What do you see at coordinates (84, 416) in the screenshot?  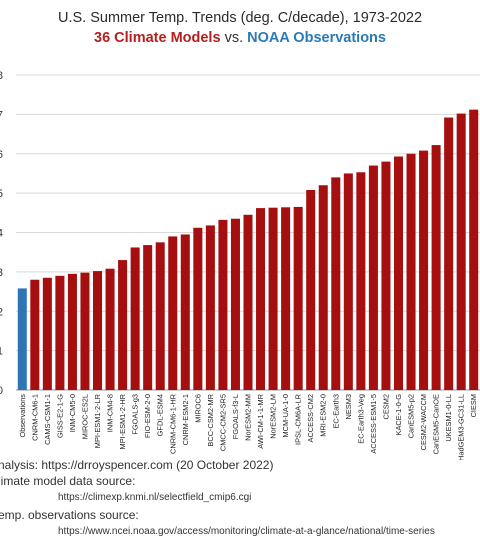 I see `x-tick-label: MIROC-ES2L` at bounding box center [84, 416].